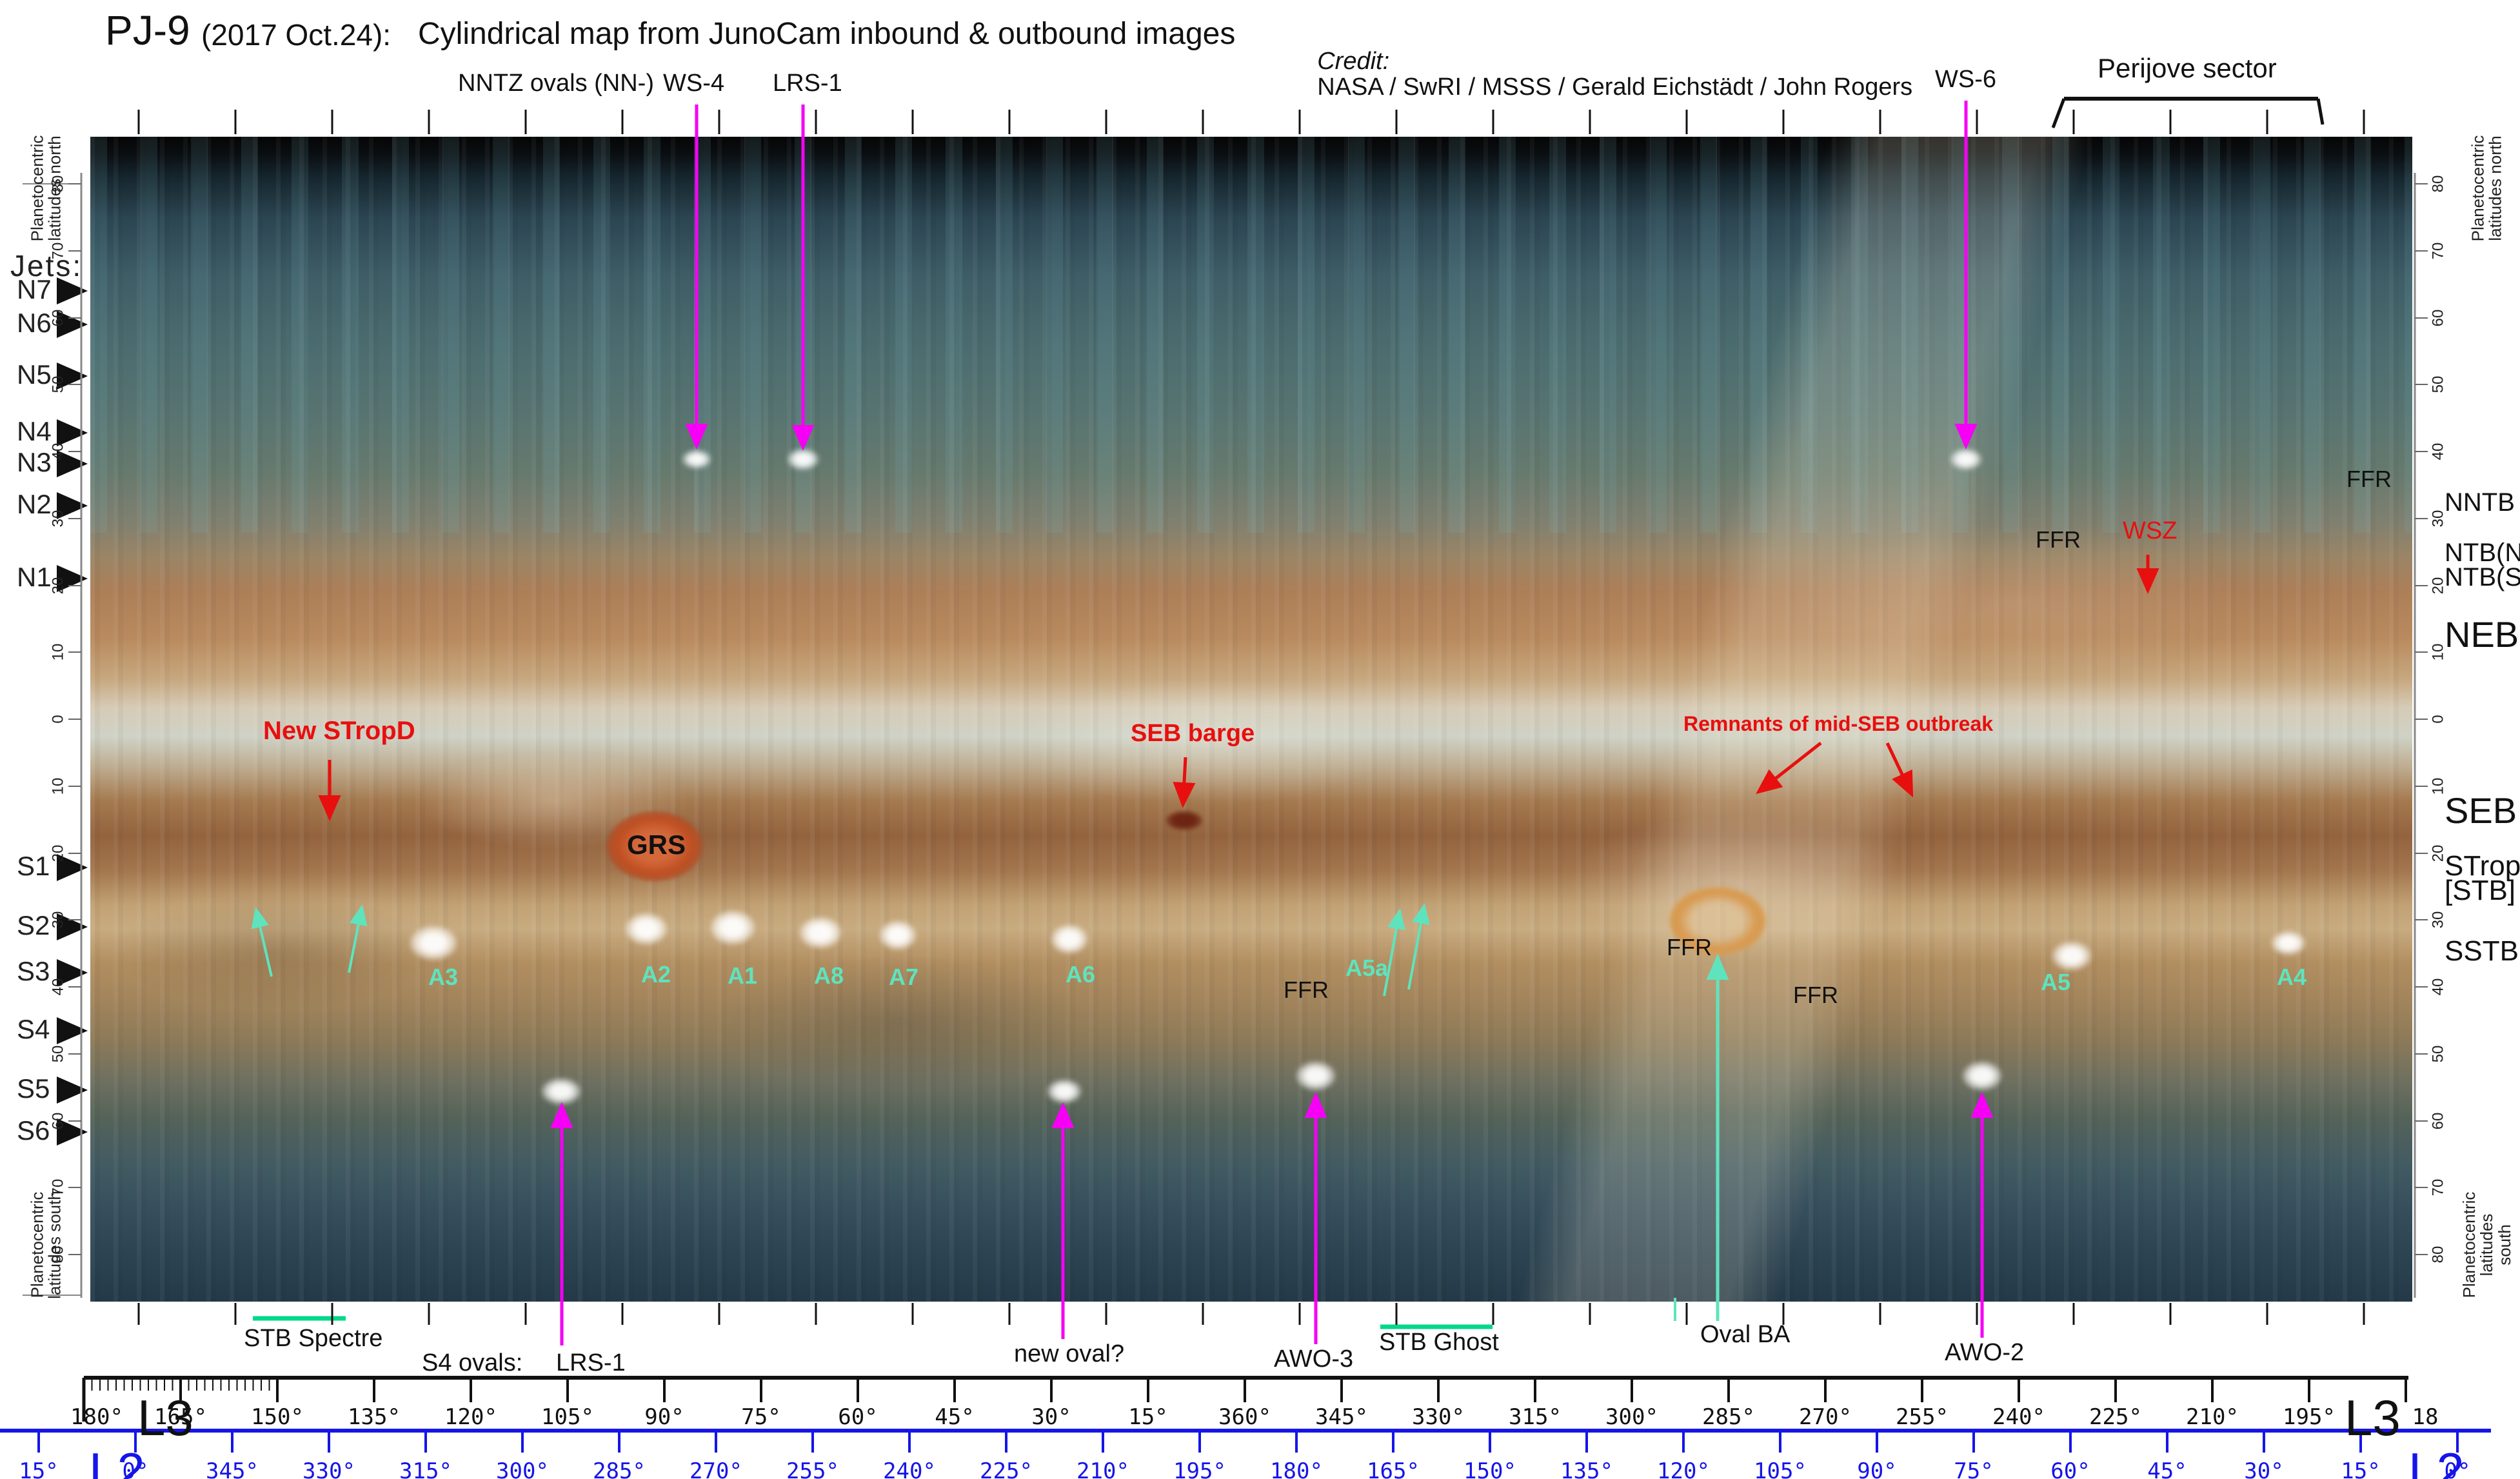 This screenshot has height=1479, width=2520. What do you see at coordinates (1393, 1469) in the screenshot?
I see `l2-label-14: 165°` at bounding box center [1393, 1469].